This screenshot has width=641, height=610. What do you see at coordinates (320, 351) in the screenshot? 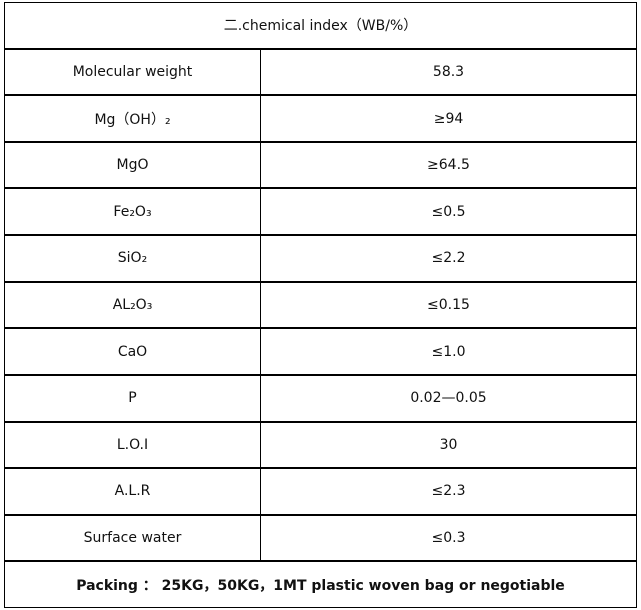
I see `table-row: CaO ≤1.0` at bounding box center [320, 351].